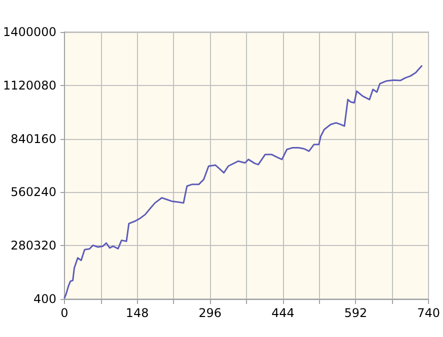  What do you see at coordinates (356, 313) in the screenshot?
I see `x-tick-label: 592` at bounding box center [356, 313].